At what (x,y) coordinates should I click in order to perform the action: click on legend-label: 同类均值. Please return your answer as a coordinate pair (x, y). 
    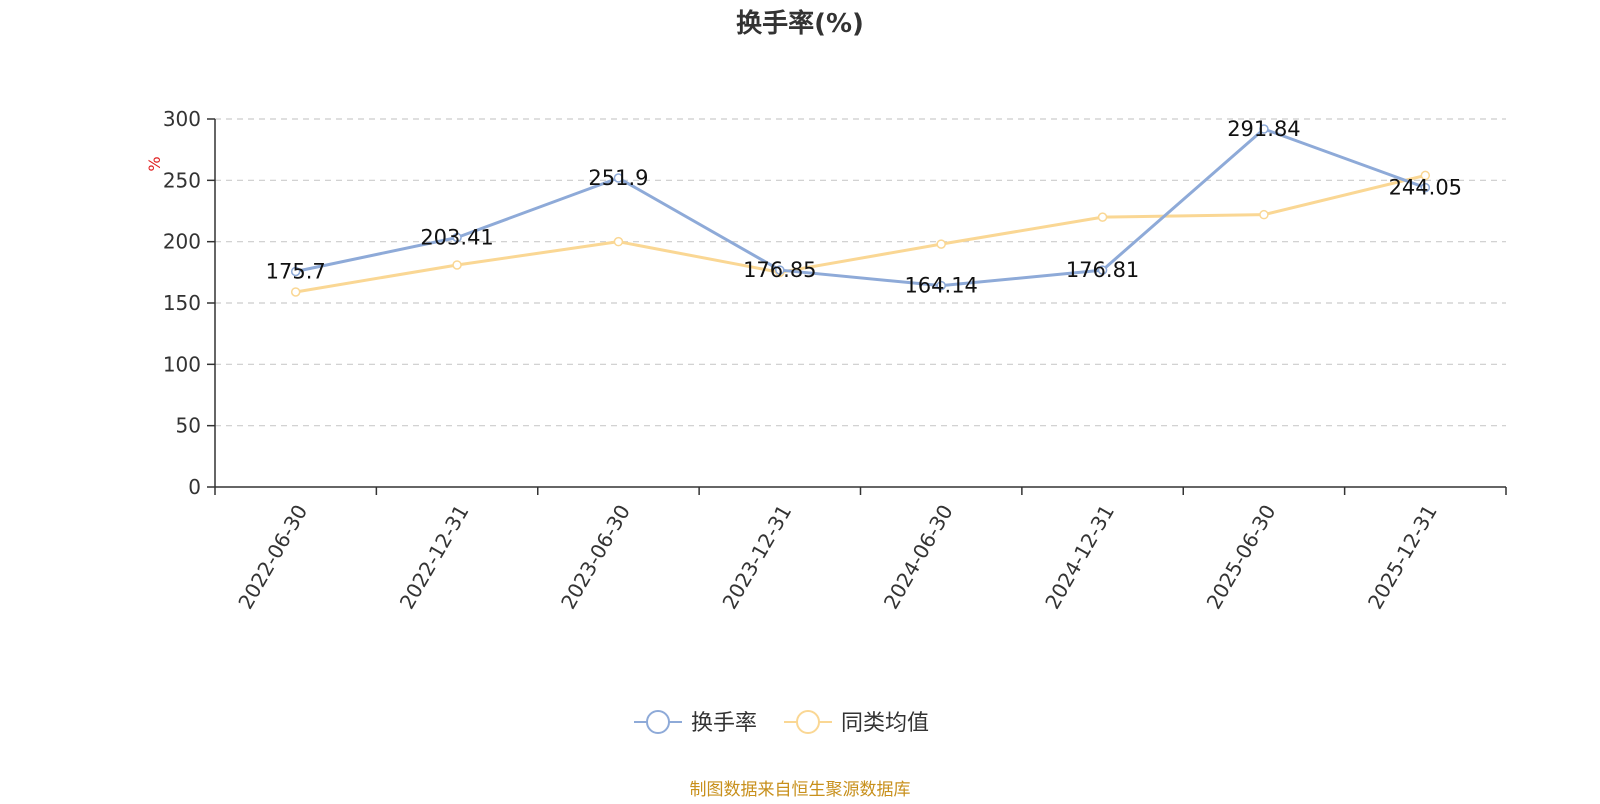
    Looking at the image, I should click on (885, 723).